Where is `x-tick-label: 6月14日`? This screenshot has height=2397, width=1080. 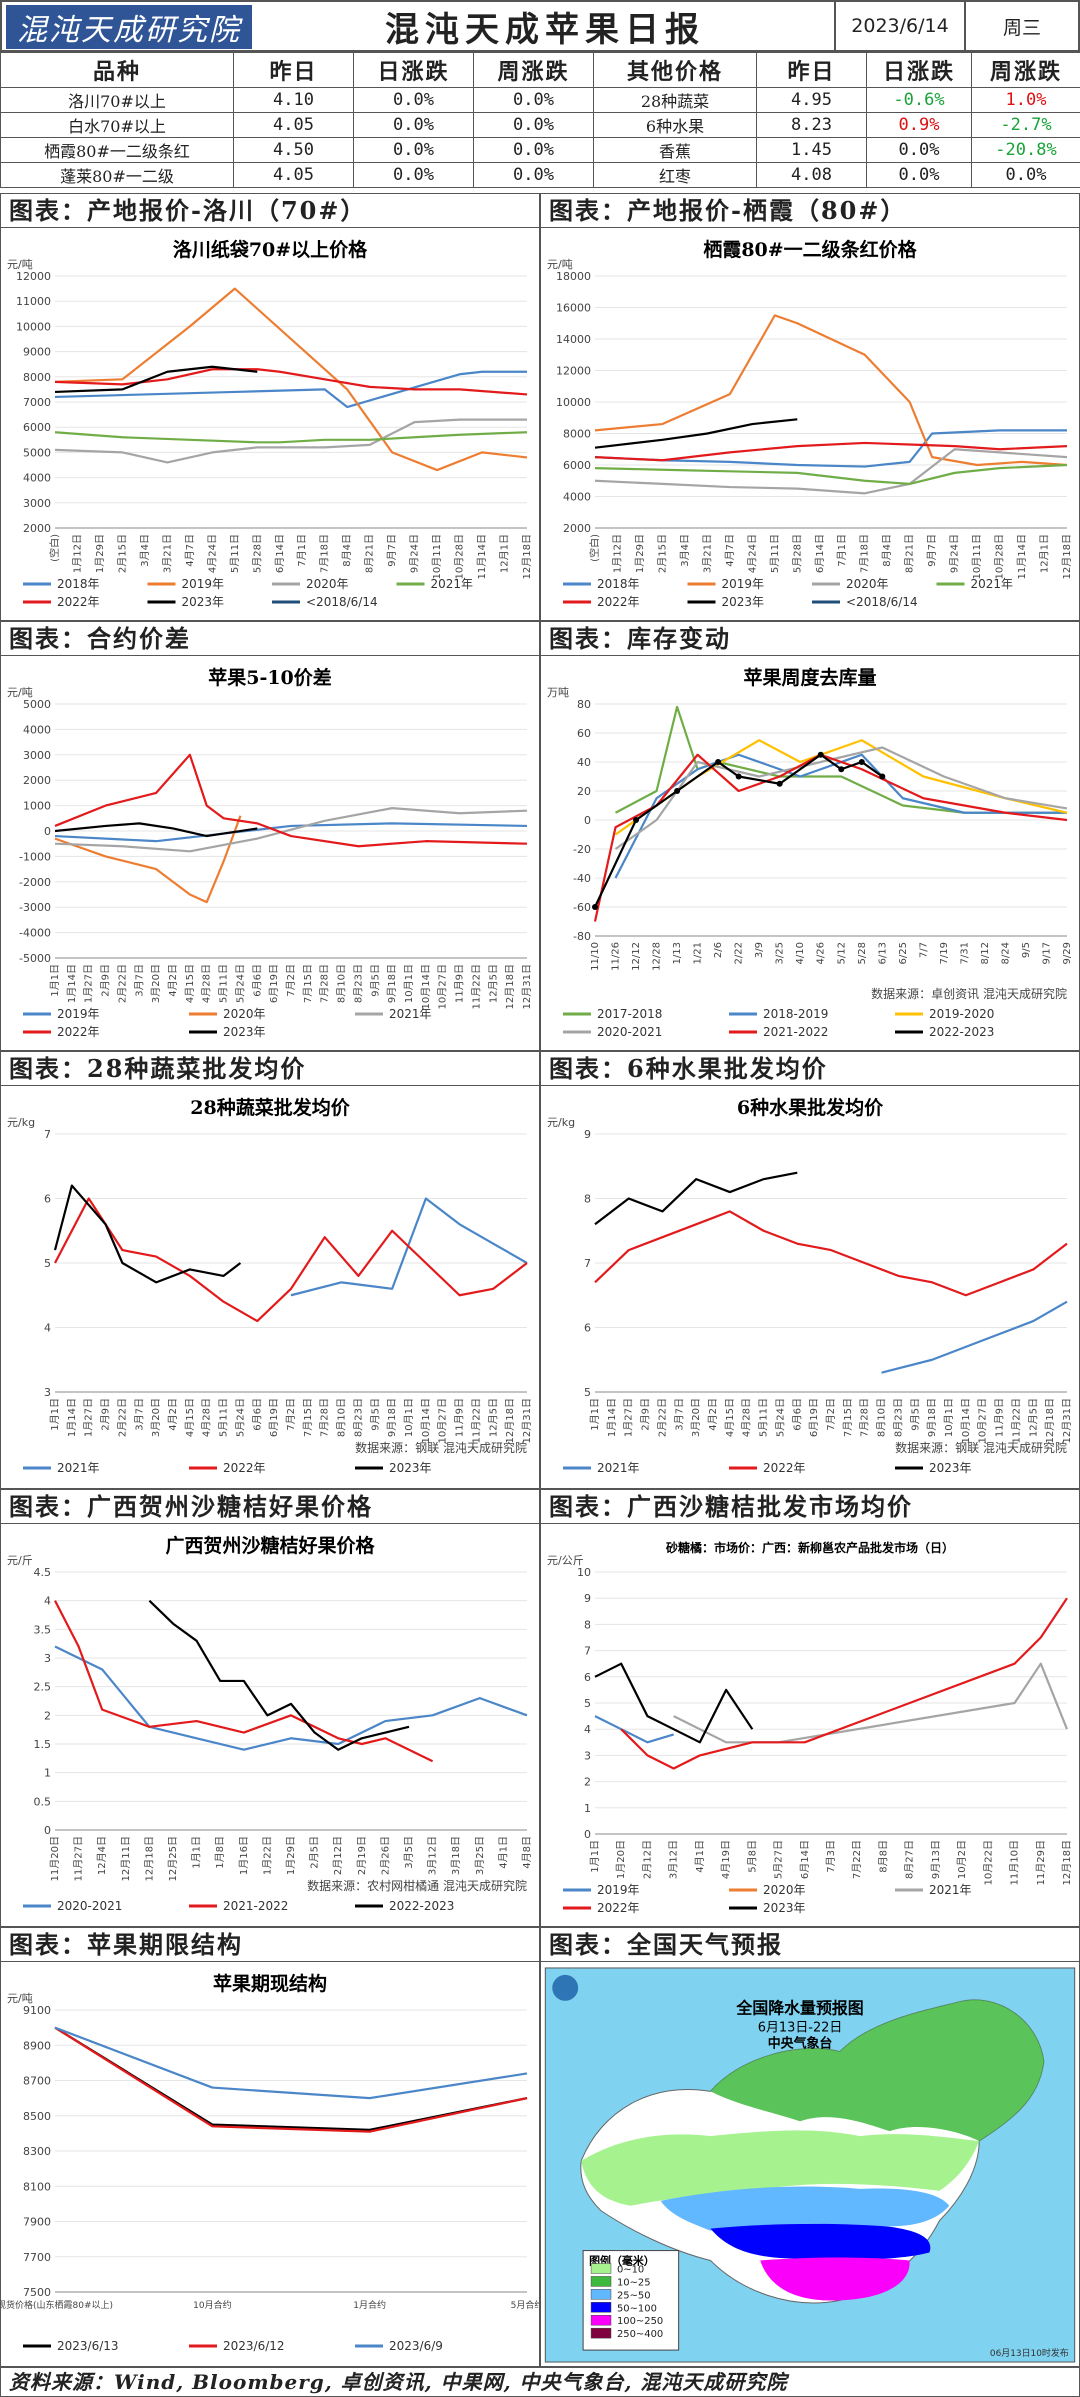 x-tick-label: 6月14日 is located at coordinates (805, 1859).